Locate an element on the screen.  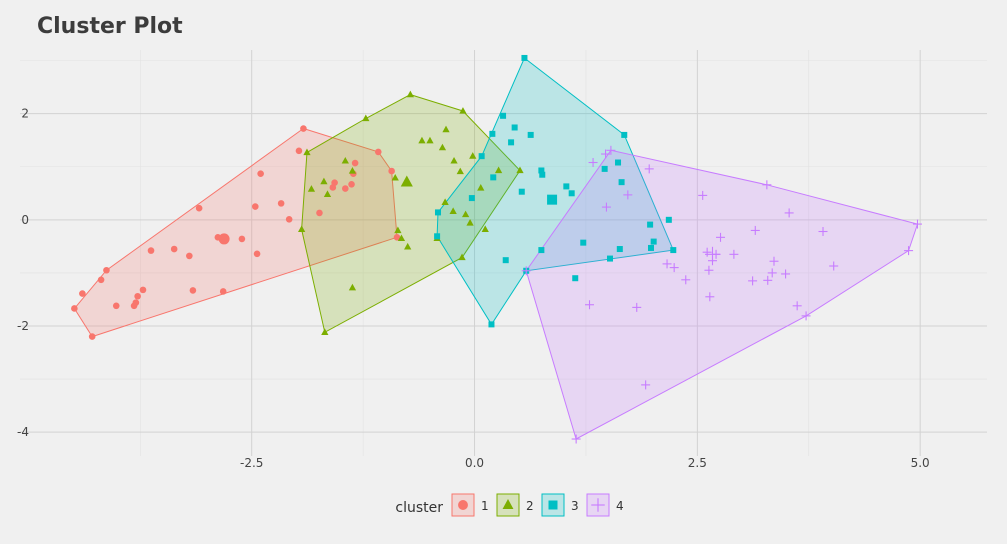
cluster-4-centroid is located at coordinates (712, 254).